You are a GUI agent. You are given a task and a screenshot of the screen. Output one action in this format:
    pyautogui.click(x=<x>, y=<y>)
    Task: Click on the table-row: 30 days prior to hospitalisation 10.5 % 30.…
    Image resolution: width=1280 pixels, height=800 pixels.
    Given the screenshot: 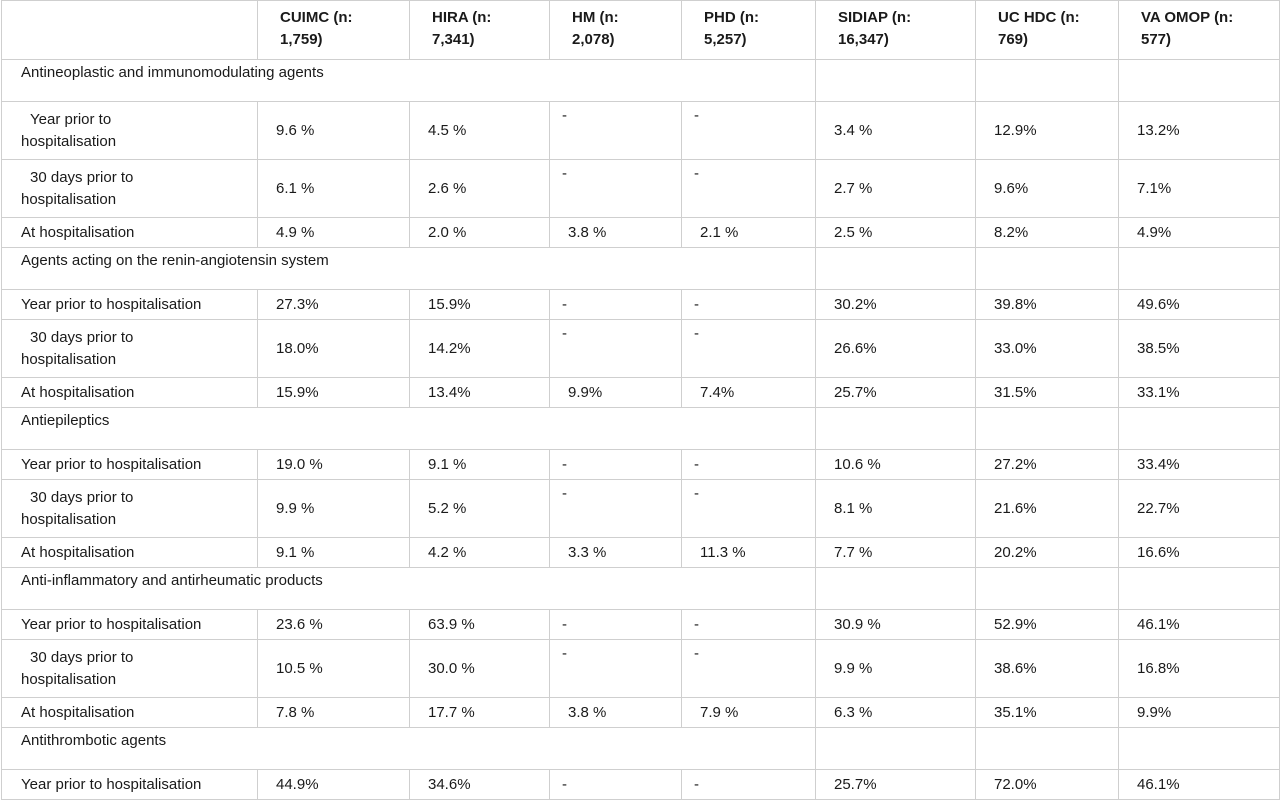 What is the action you would take?
    pyautogui.click(x=640, y=668)
    